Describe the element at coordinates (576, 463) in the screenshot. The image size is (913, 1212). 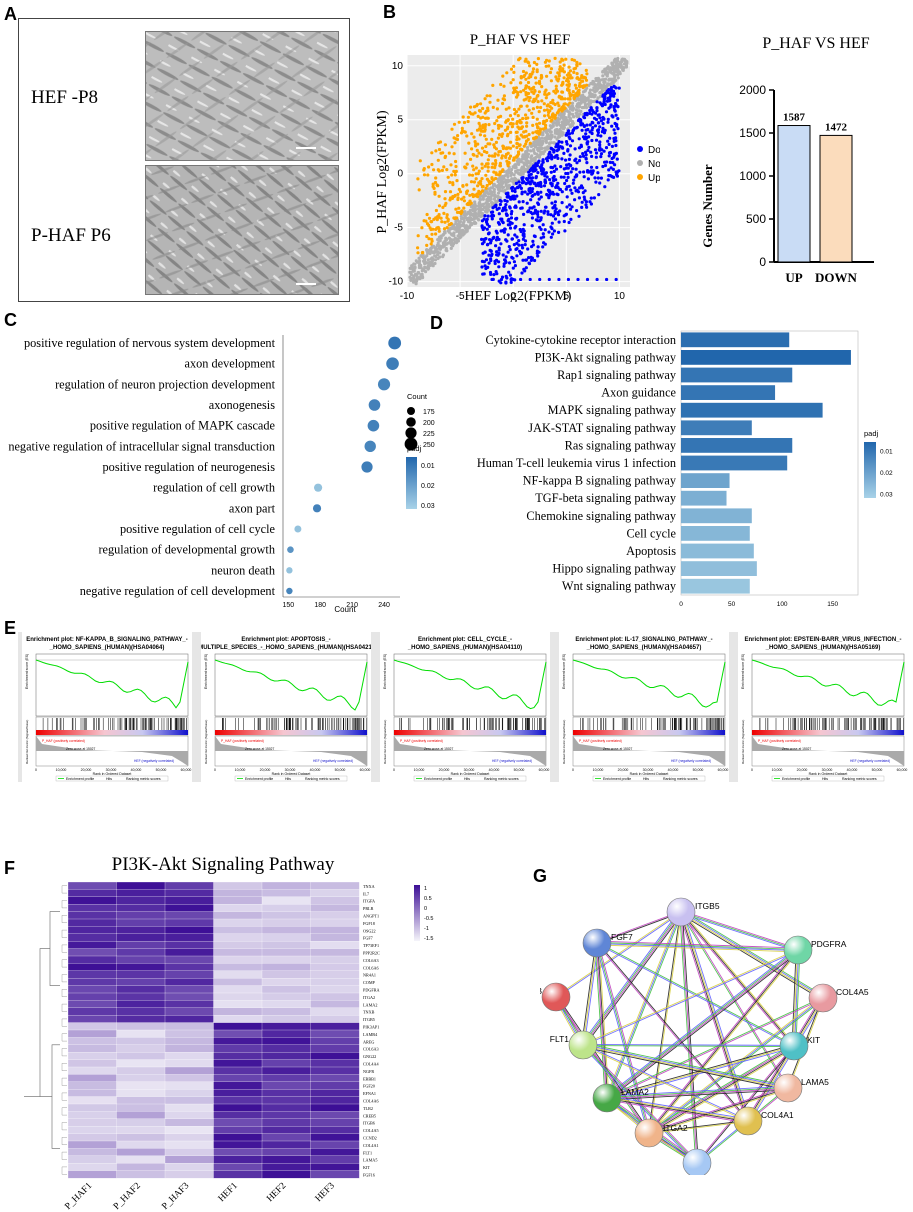
I see `kegg-pathway-label: Human T-cell leukemia virus 1 infection` at that location.